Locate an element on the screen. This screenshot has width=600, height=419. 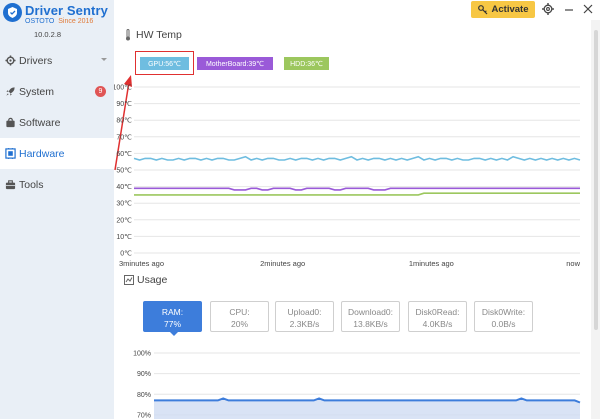
sidebar-nav: Drivers System 9 Software Hardware Tools is located at coordinates (57, 122).